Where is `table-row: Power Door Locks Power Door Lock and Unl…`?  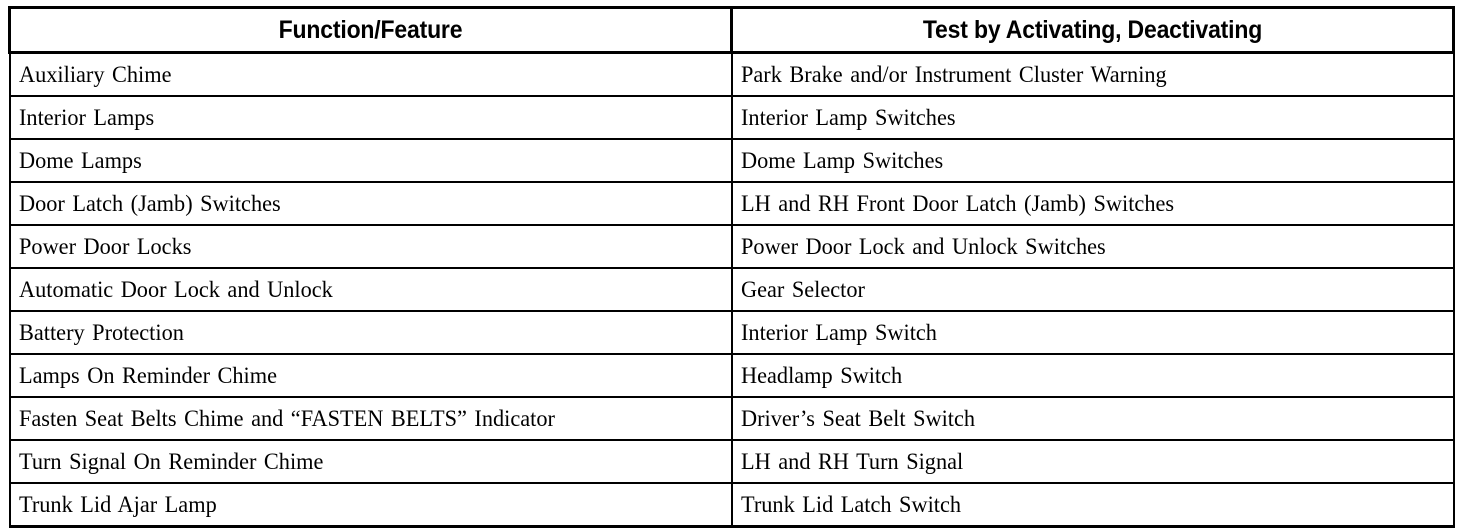
table-row: Power Door Locks Power Door Lock and Unl… is located at coordinates (731, 246).